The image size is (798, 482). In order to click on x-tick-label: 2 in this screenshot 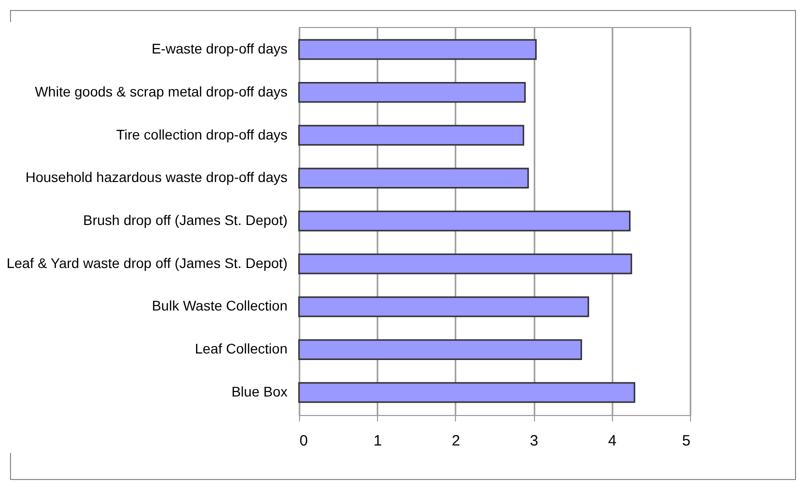, I will do `click(456, 441)`.